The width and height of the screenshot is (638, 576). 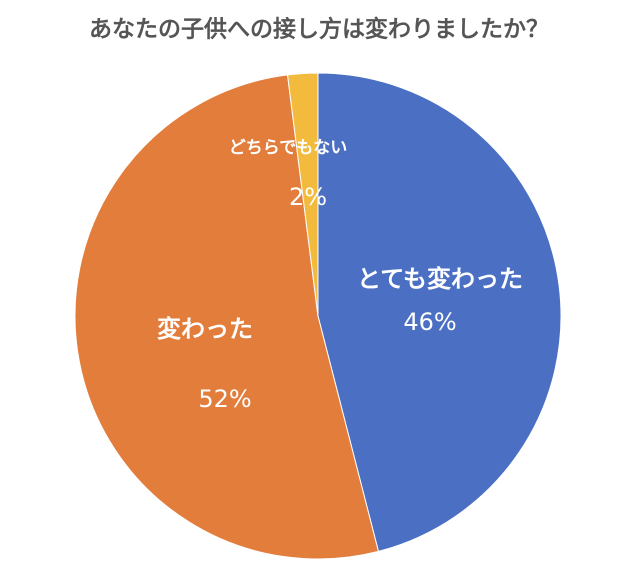 I want to click on chart-title: あなたの子供への接し方は変わりましたか？, so click(x=319, y=29).